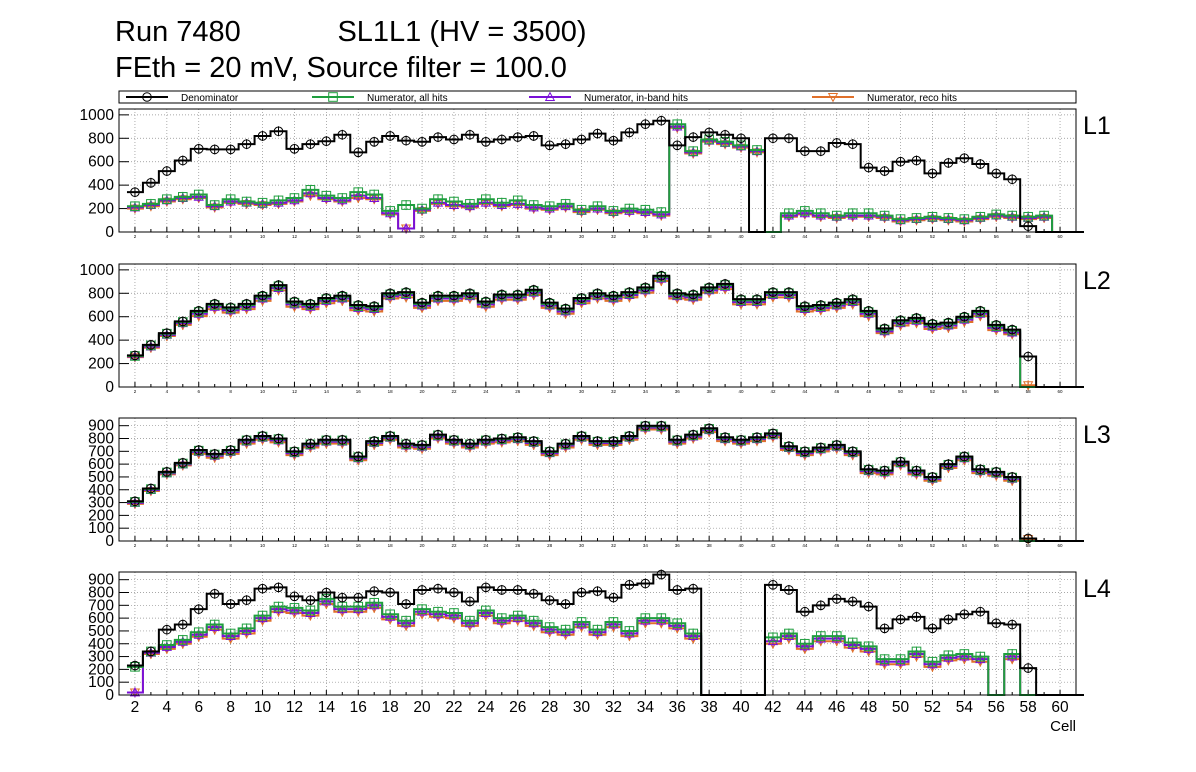  I want to click on panel-label: L1, so click(1097, 126).